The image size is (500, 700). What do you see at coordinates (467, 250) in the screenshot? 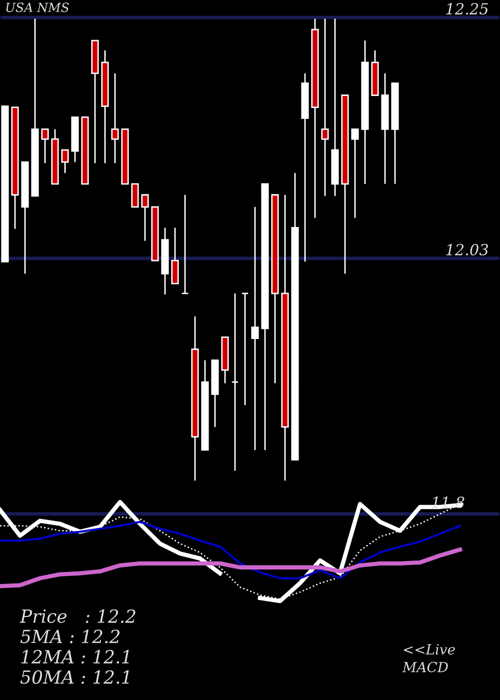
I see `y-tick-label: 12.03` at bounding box center [467, 250].